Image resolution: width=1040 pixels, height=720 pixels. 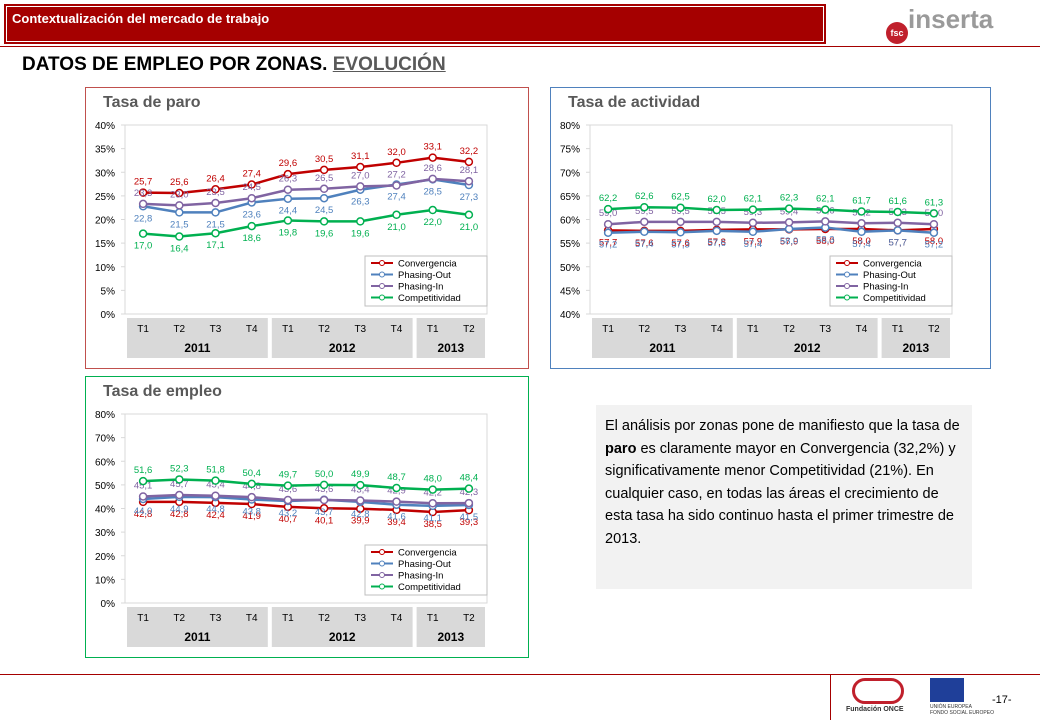 I want to click on value-label: 39,4, so click(x=396, y=522).